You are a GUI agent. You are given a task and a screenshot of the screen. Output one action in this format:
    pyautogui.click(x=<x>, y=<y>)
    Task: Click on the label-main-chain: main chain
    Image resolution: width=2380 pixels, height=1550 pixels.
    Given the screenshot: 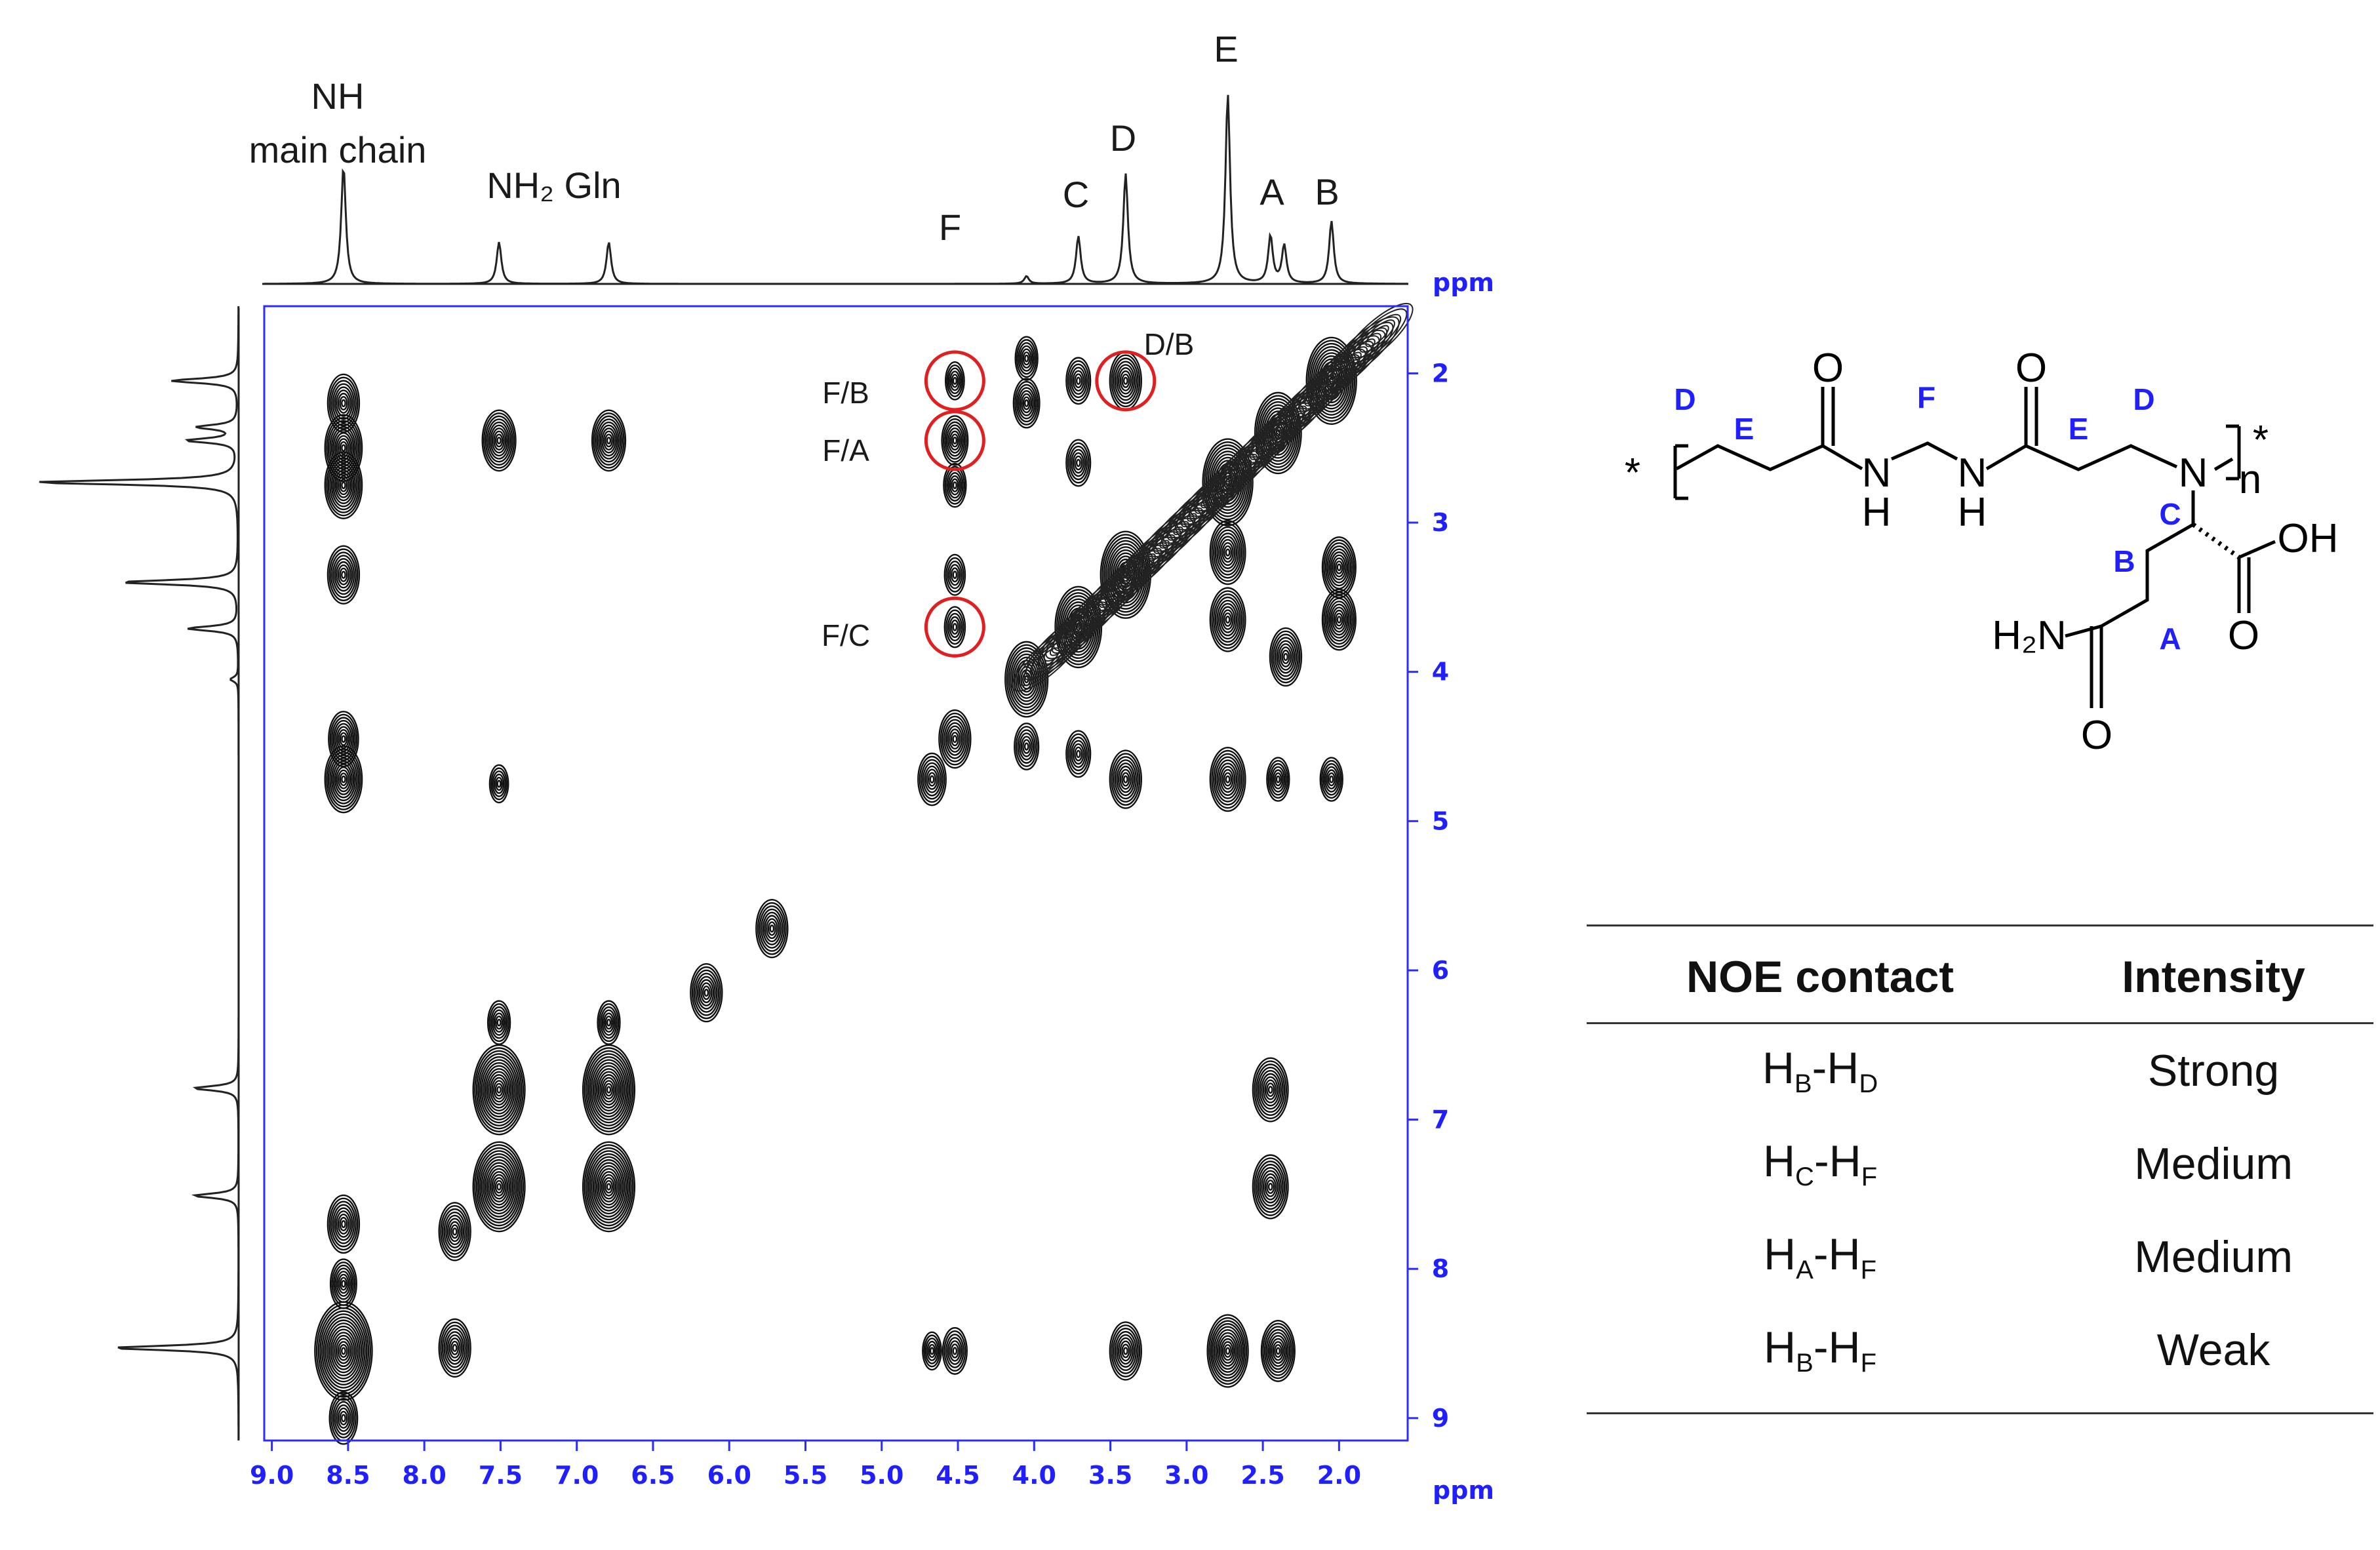 What is the action you would take?
    pyautogui.click(x=338, y=149)
    